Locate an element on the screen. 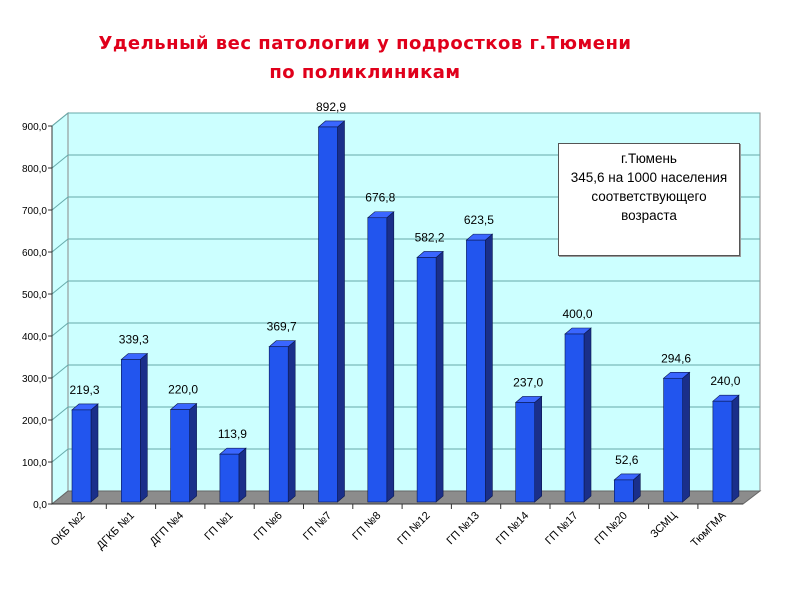 This screenshot has height=600, width=800. data-label: 582,2 is located at coordinates (430, 237).